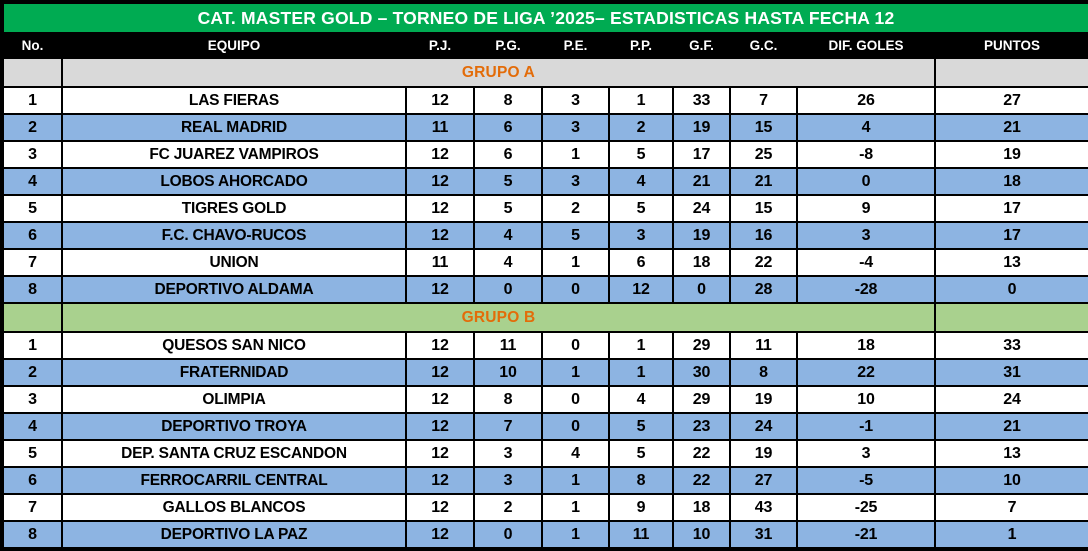 The image size is (1088, 551). I want to click on stat-gf-cell: 19, so click(701, 235).